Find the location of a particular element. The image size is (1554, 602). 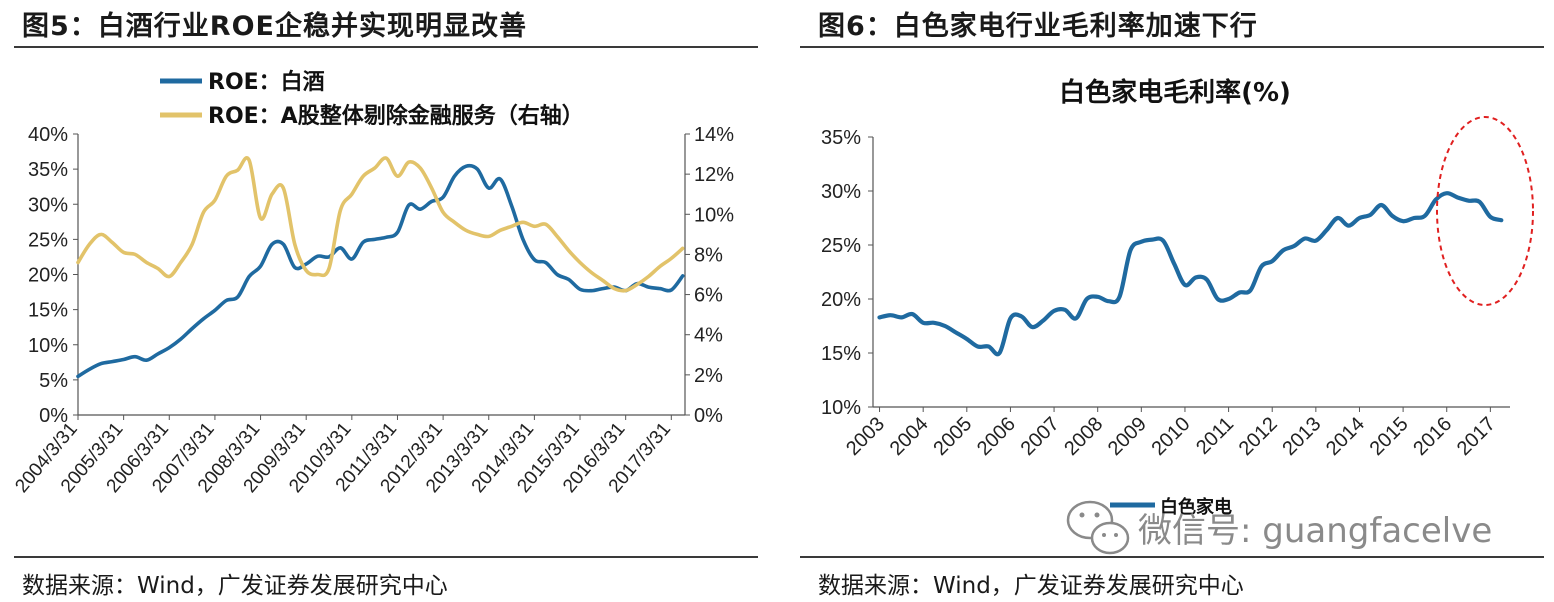

right-y-tick-label: 2% is located at coordinates (708, 376).